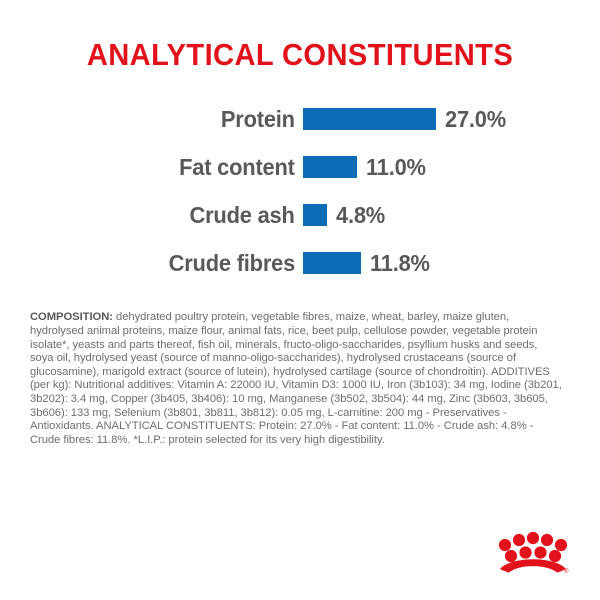  What do you see at coordinates (71, 317) in the screenshot?
I see `composition-heading: COMPOSITION:` at bounding box center [71, 317].